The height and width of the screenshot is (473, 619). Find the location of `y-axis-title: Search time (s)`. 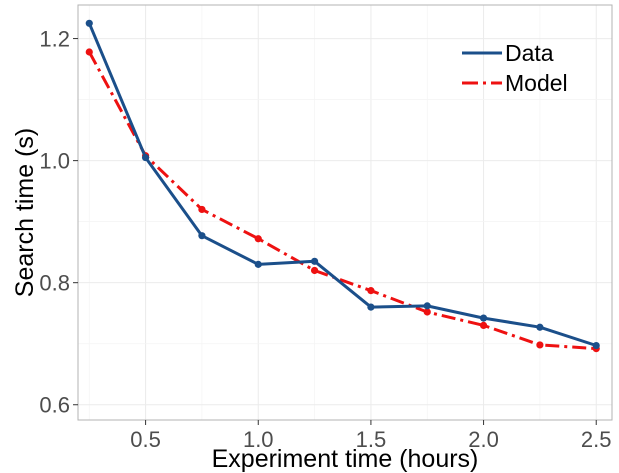

y-axis-title: Search time (s) is located at coordinates (25, 212).